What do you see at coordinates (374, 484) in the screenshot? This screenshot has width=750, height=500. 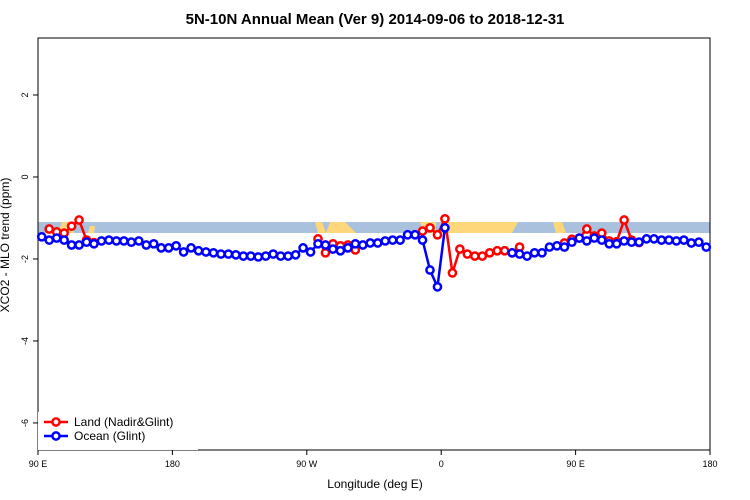 I see `x-axis-label: Longitude (deg E)` at bounding box center [374, 484].